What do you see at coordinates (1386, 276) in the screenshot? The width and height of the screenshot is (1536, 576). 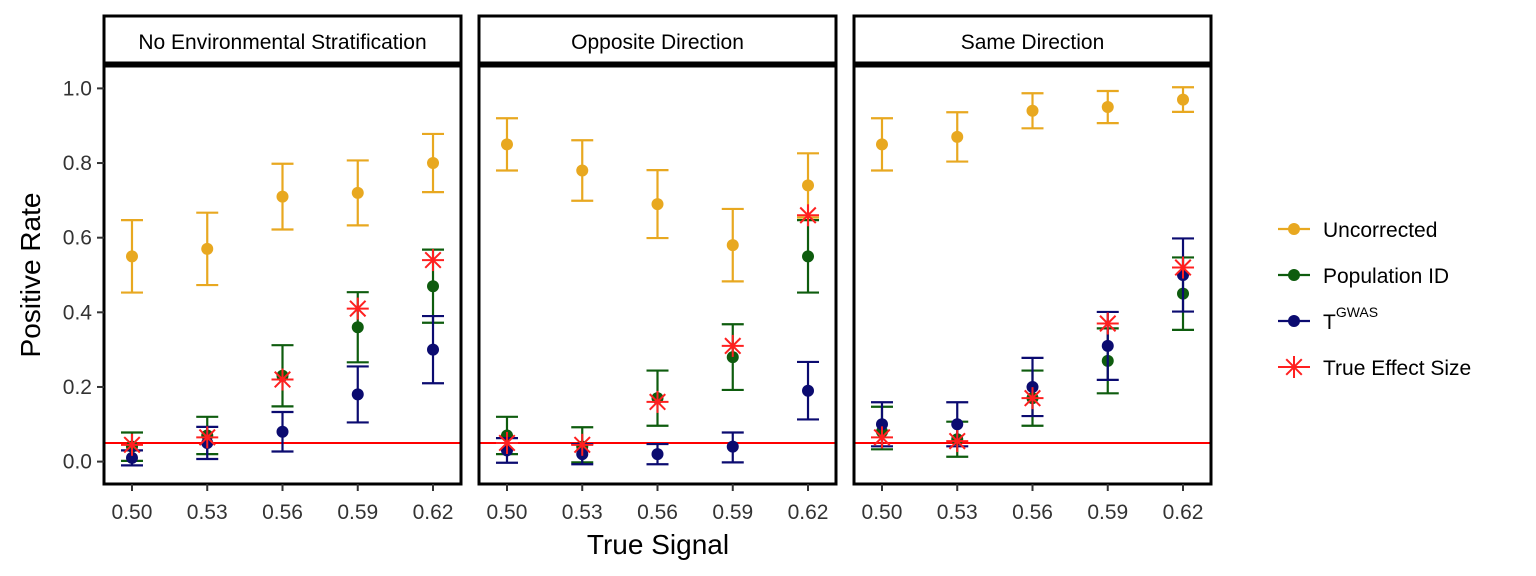 I see `legend-label: Population ID` at bounding box center [1386, 276].